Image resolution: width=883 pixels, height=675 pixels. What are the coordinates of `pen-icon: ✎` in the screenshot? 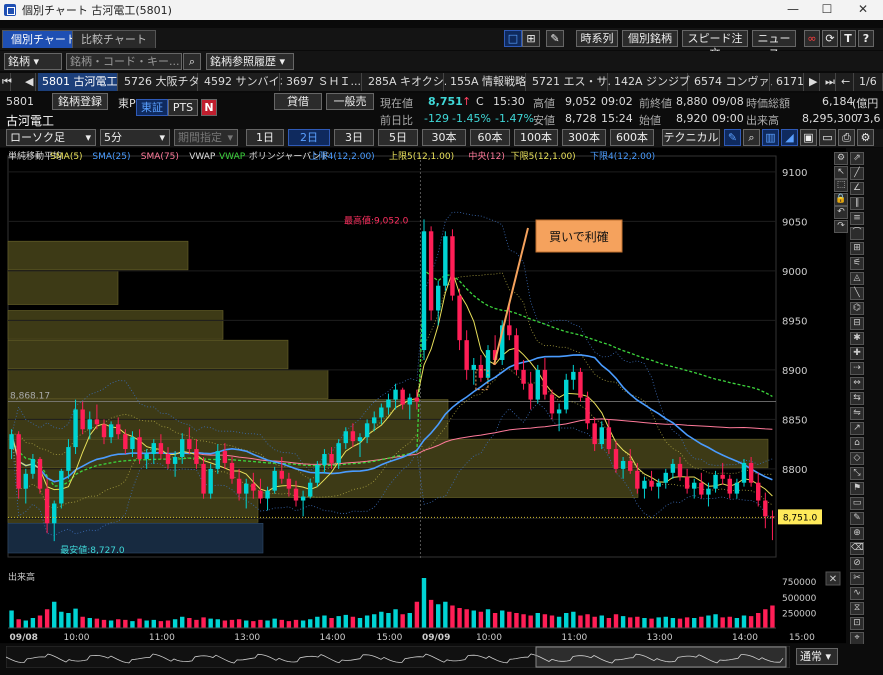 It's located at (555, 38).